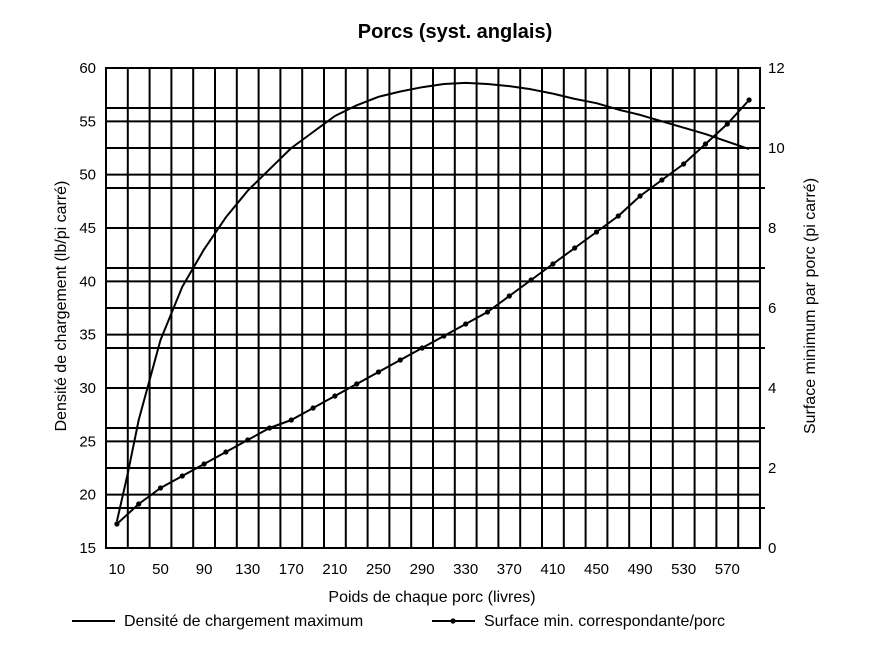 Image resolution: width=869 pixels, height=664 pixels. I want to click on y-left-tick-label: 30, so click(87, 388).